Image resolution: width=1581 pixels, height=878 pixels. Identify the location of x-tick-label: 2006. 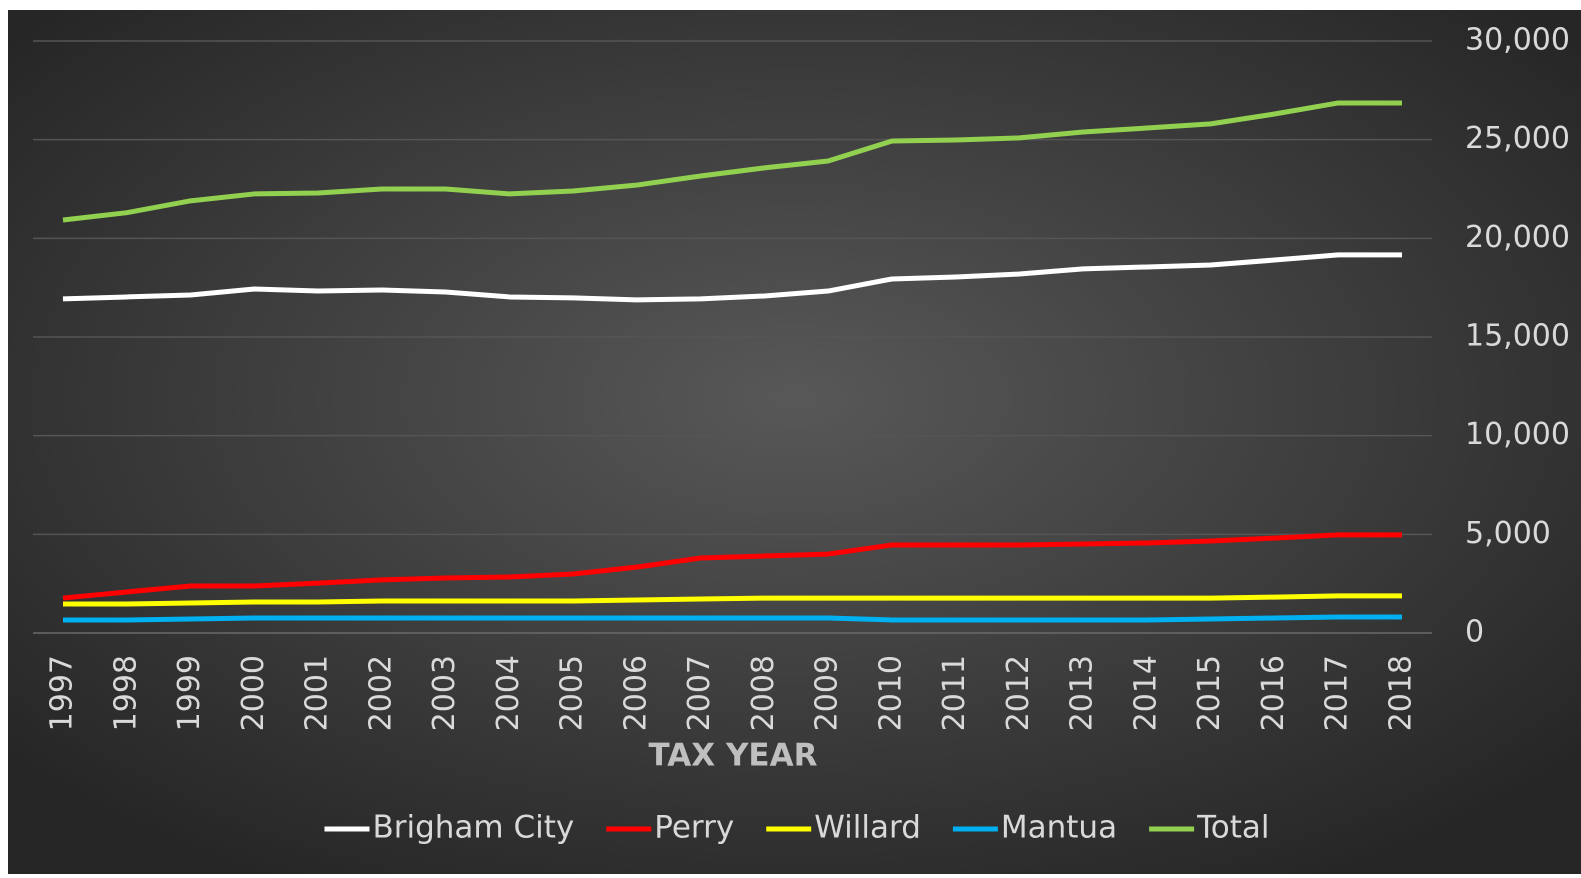
(635, 693).